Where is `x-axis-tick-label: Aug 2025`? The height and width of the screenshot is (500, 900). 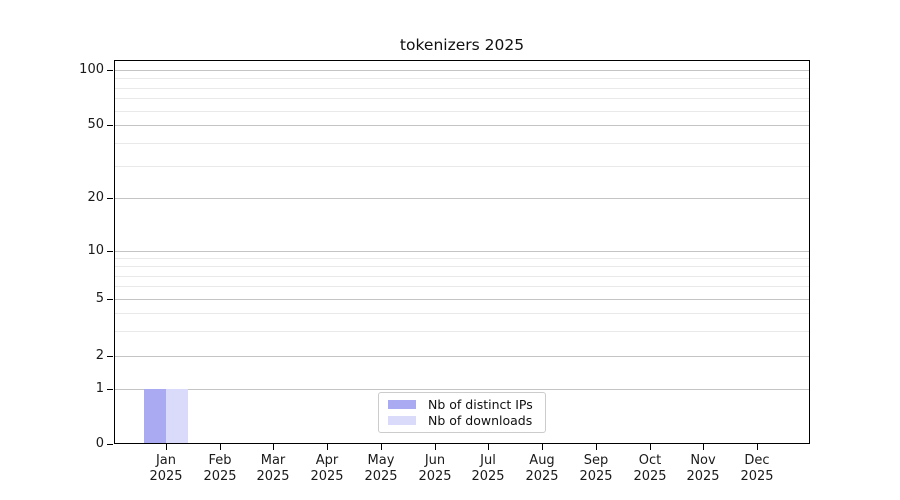 x-axis-tick-label: Aug 2025 is located at coordinates (542, 469).